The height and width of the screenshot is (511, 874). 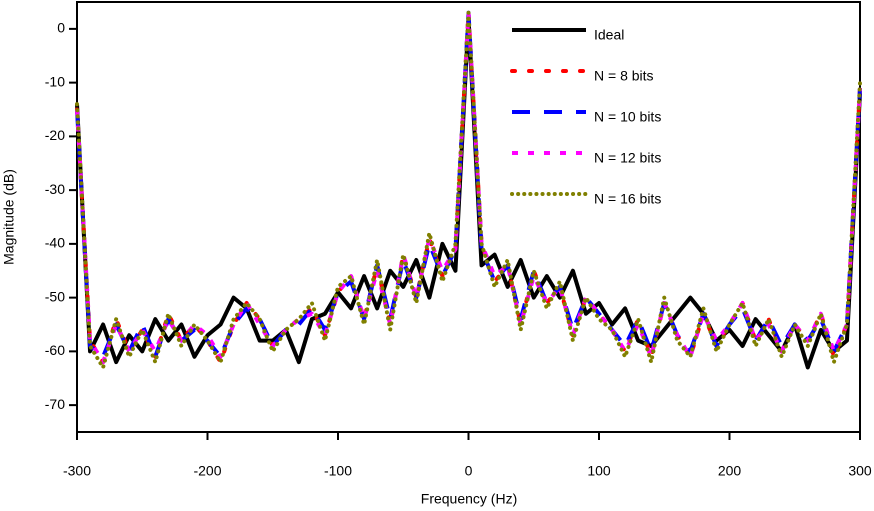 What do you see at coordinates (624, 76) in the screenshot?
I see `legend-label: N = 8 bits` at bounding box center [624, 76].